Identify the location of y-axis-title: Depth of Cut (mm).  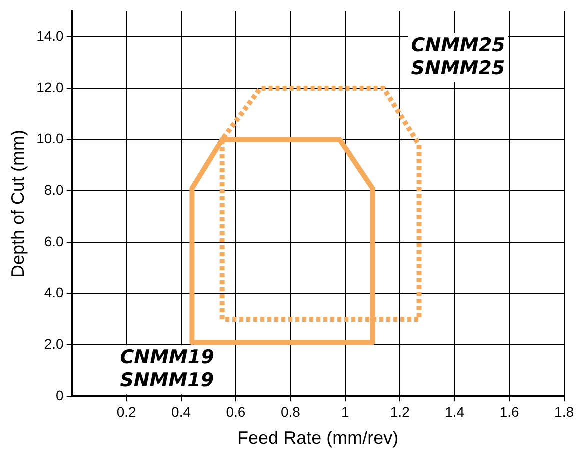
(18, 204).